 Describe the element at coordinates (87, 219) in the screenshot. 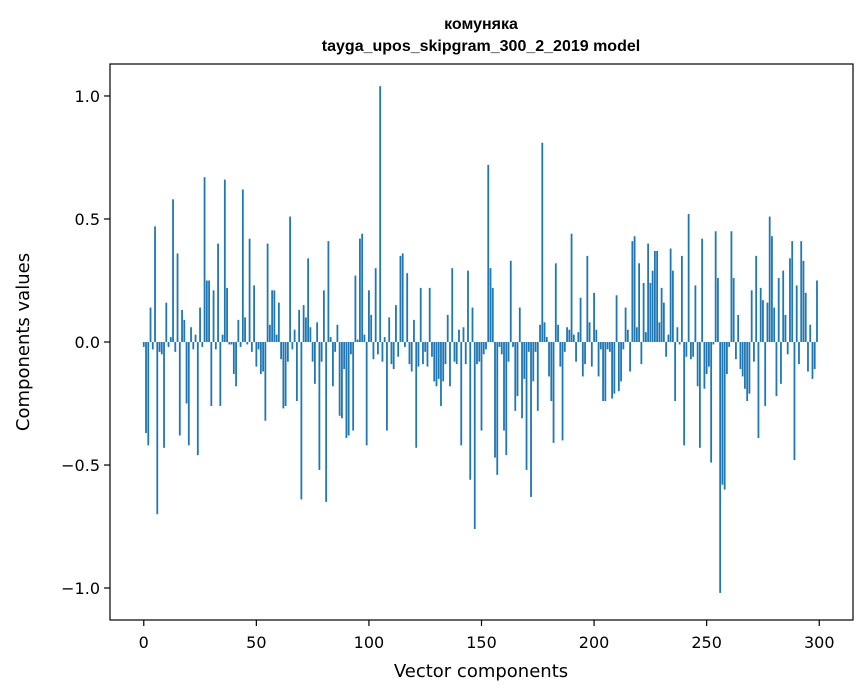

I see `y-tick-label: 0.5` at that location.